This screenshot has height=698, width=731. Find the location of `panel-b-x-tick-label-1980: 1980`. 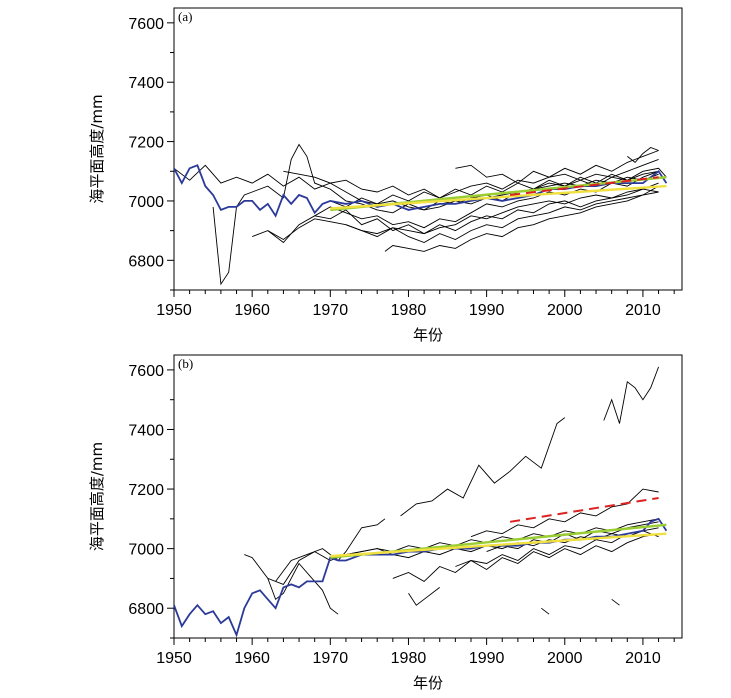

panel-b-x-tick-label-1980: 1980 is located at coordinates (409, 658).